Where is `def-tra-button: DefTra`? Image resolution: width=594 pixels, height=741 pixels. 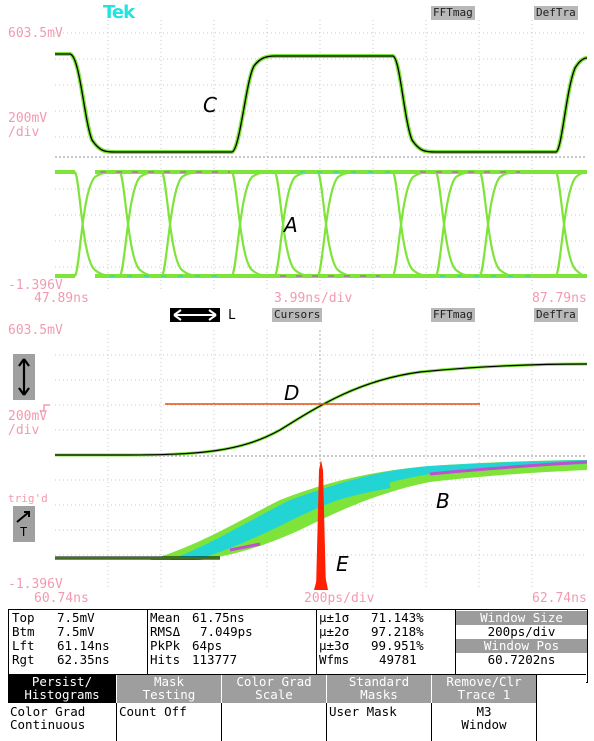
def-tra-button: DefTra is located at coordinates (556, 13).